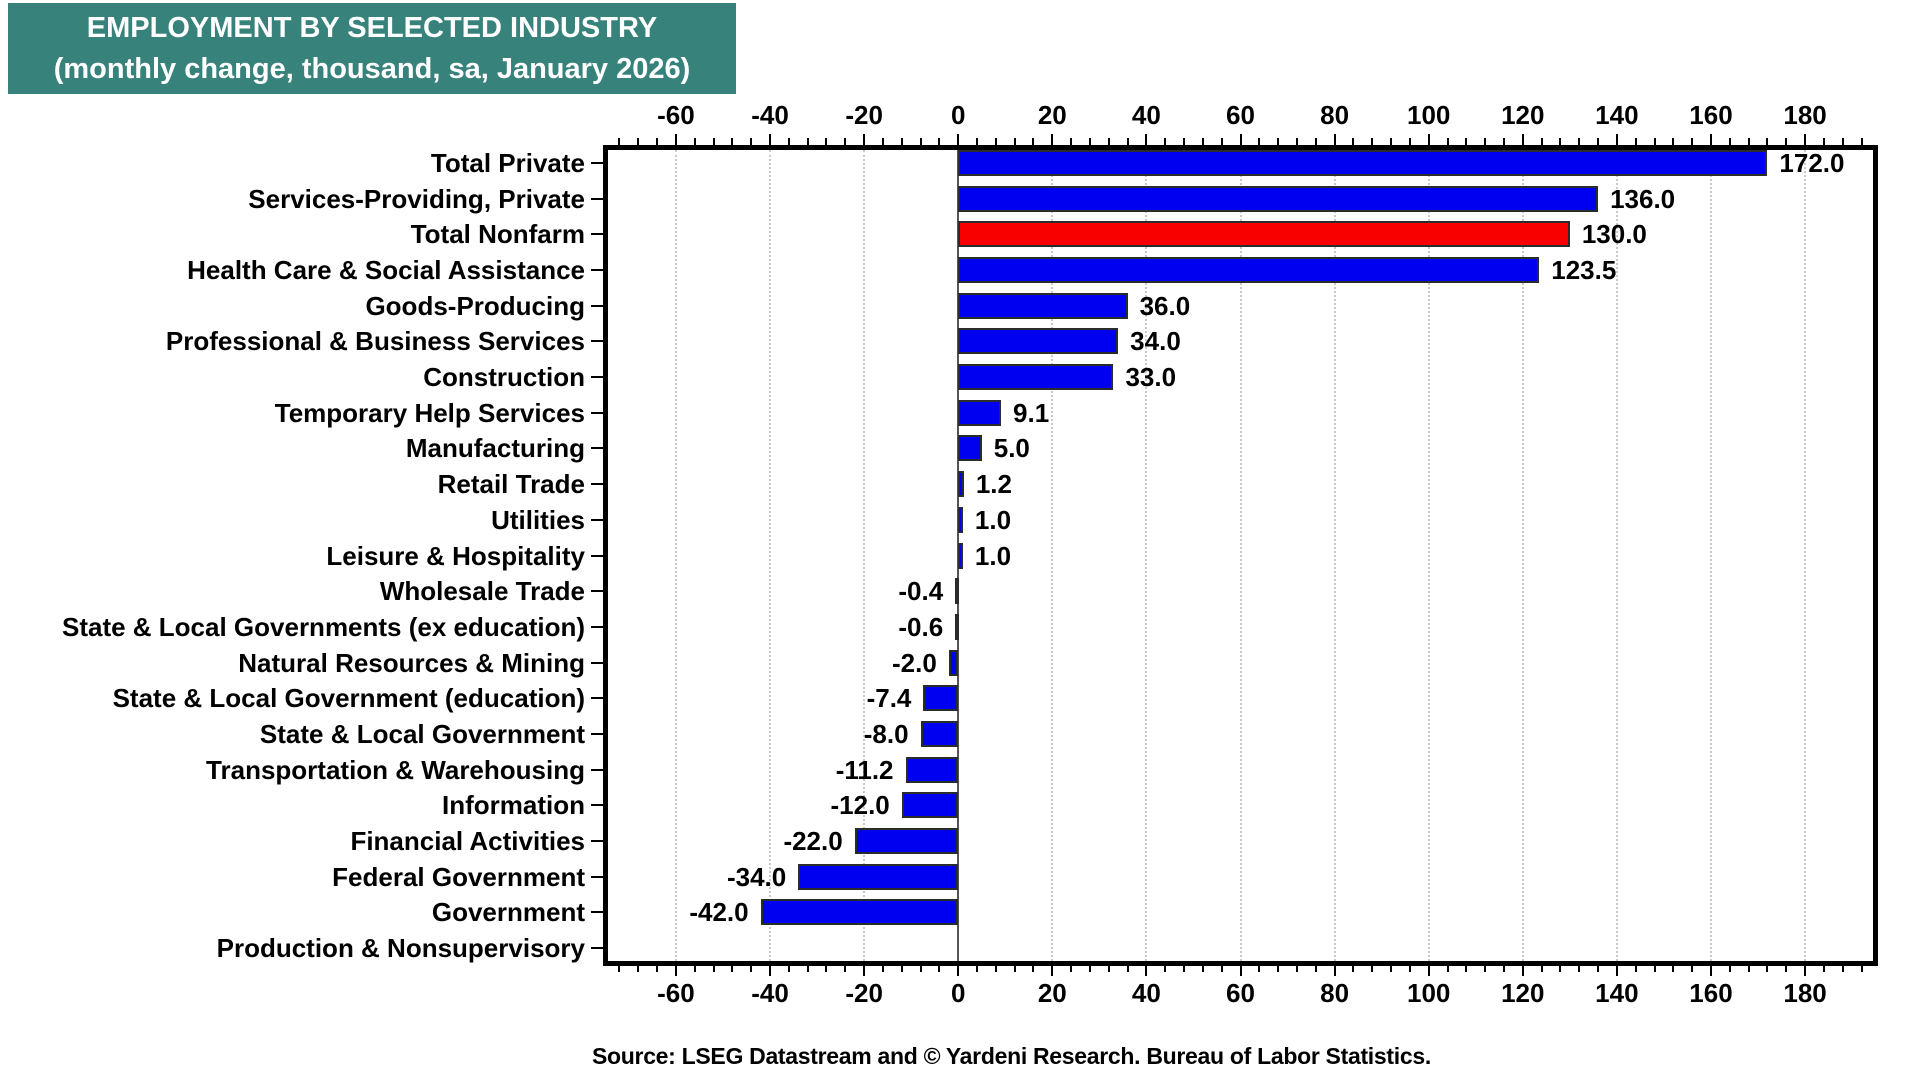 The height and width of the screenshot is (1080, 1920). Describe the element at coordinates (1805, 993) in the screenshot. I see `bottom-axis-label-180: 180` at that location.